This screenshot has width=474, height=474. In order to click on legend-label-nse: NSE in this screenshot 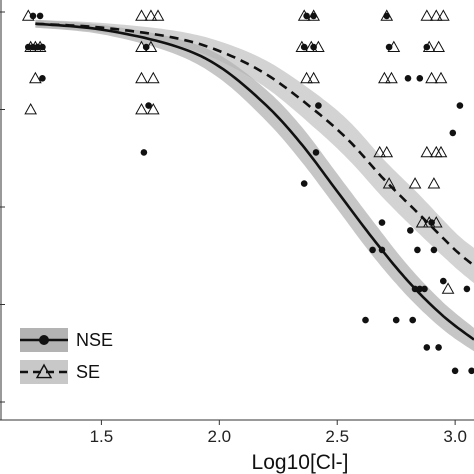, I will do `click(94, 340)`.